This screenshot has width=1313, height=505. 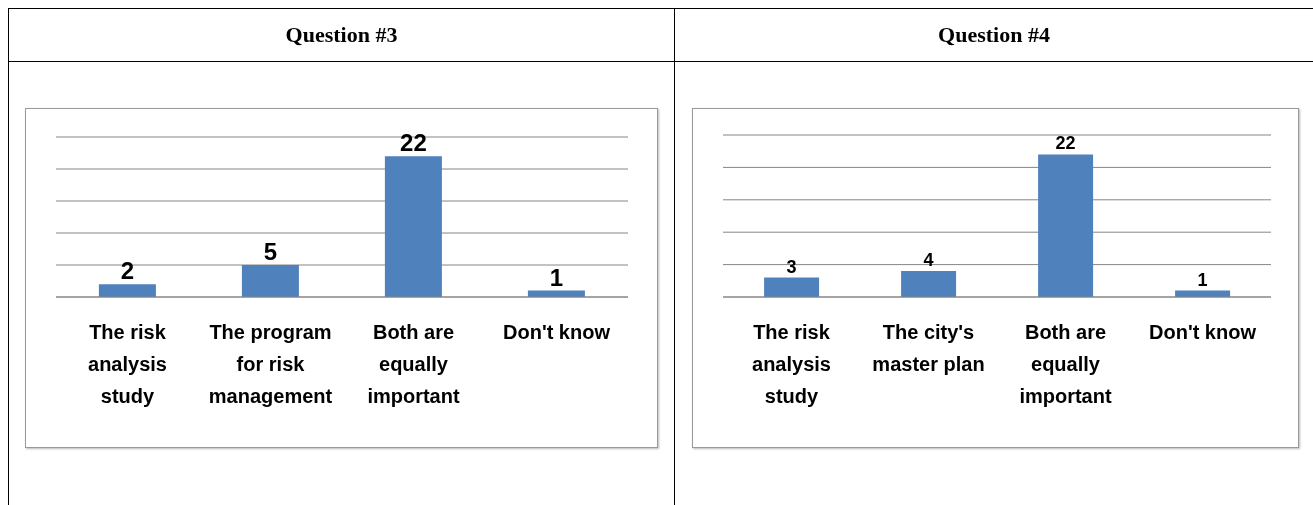 I want to click on data-label: 3, so click(x=791, y=266).